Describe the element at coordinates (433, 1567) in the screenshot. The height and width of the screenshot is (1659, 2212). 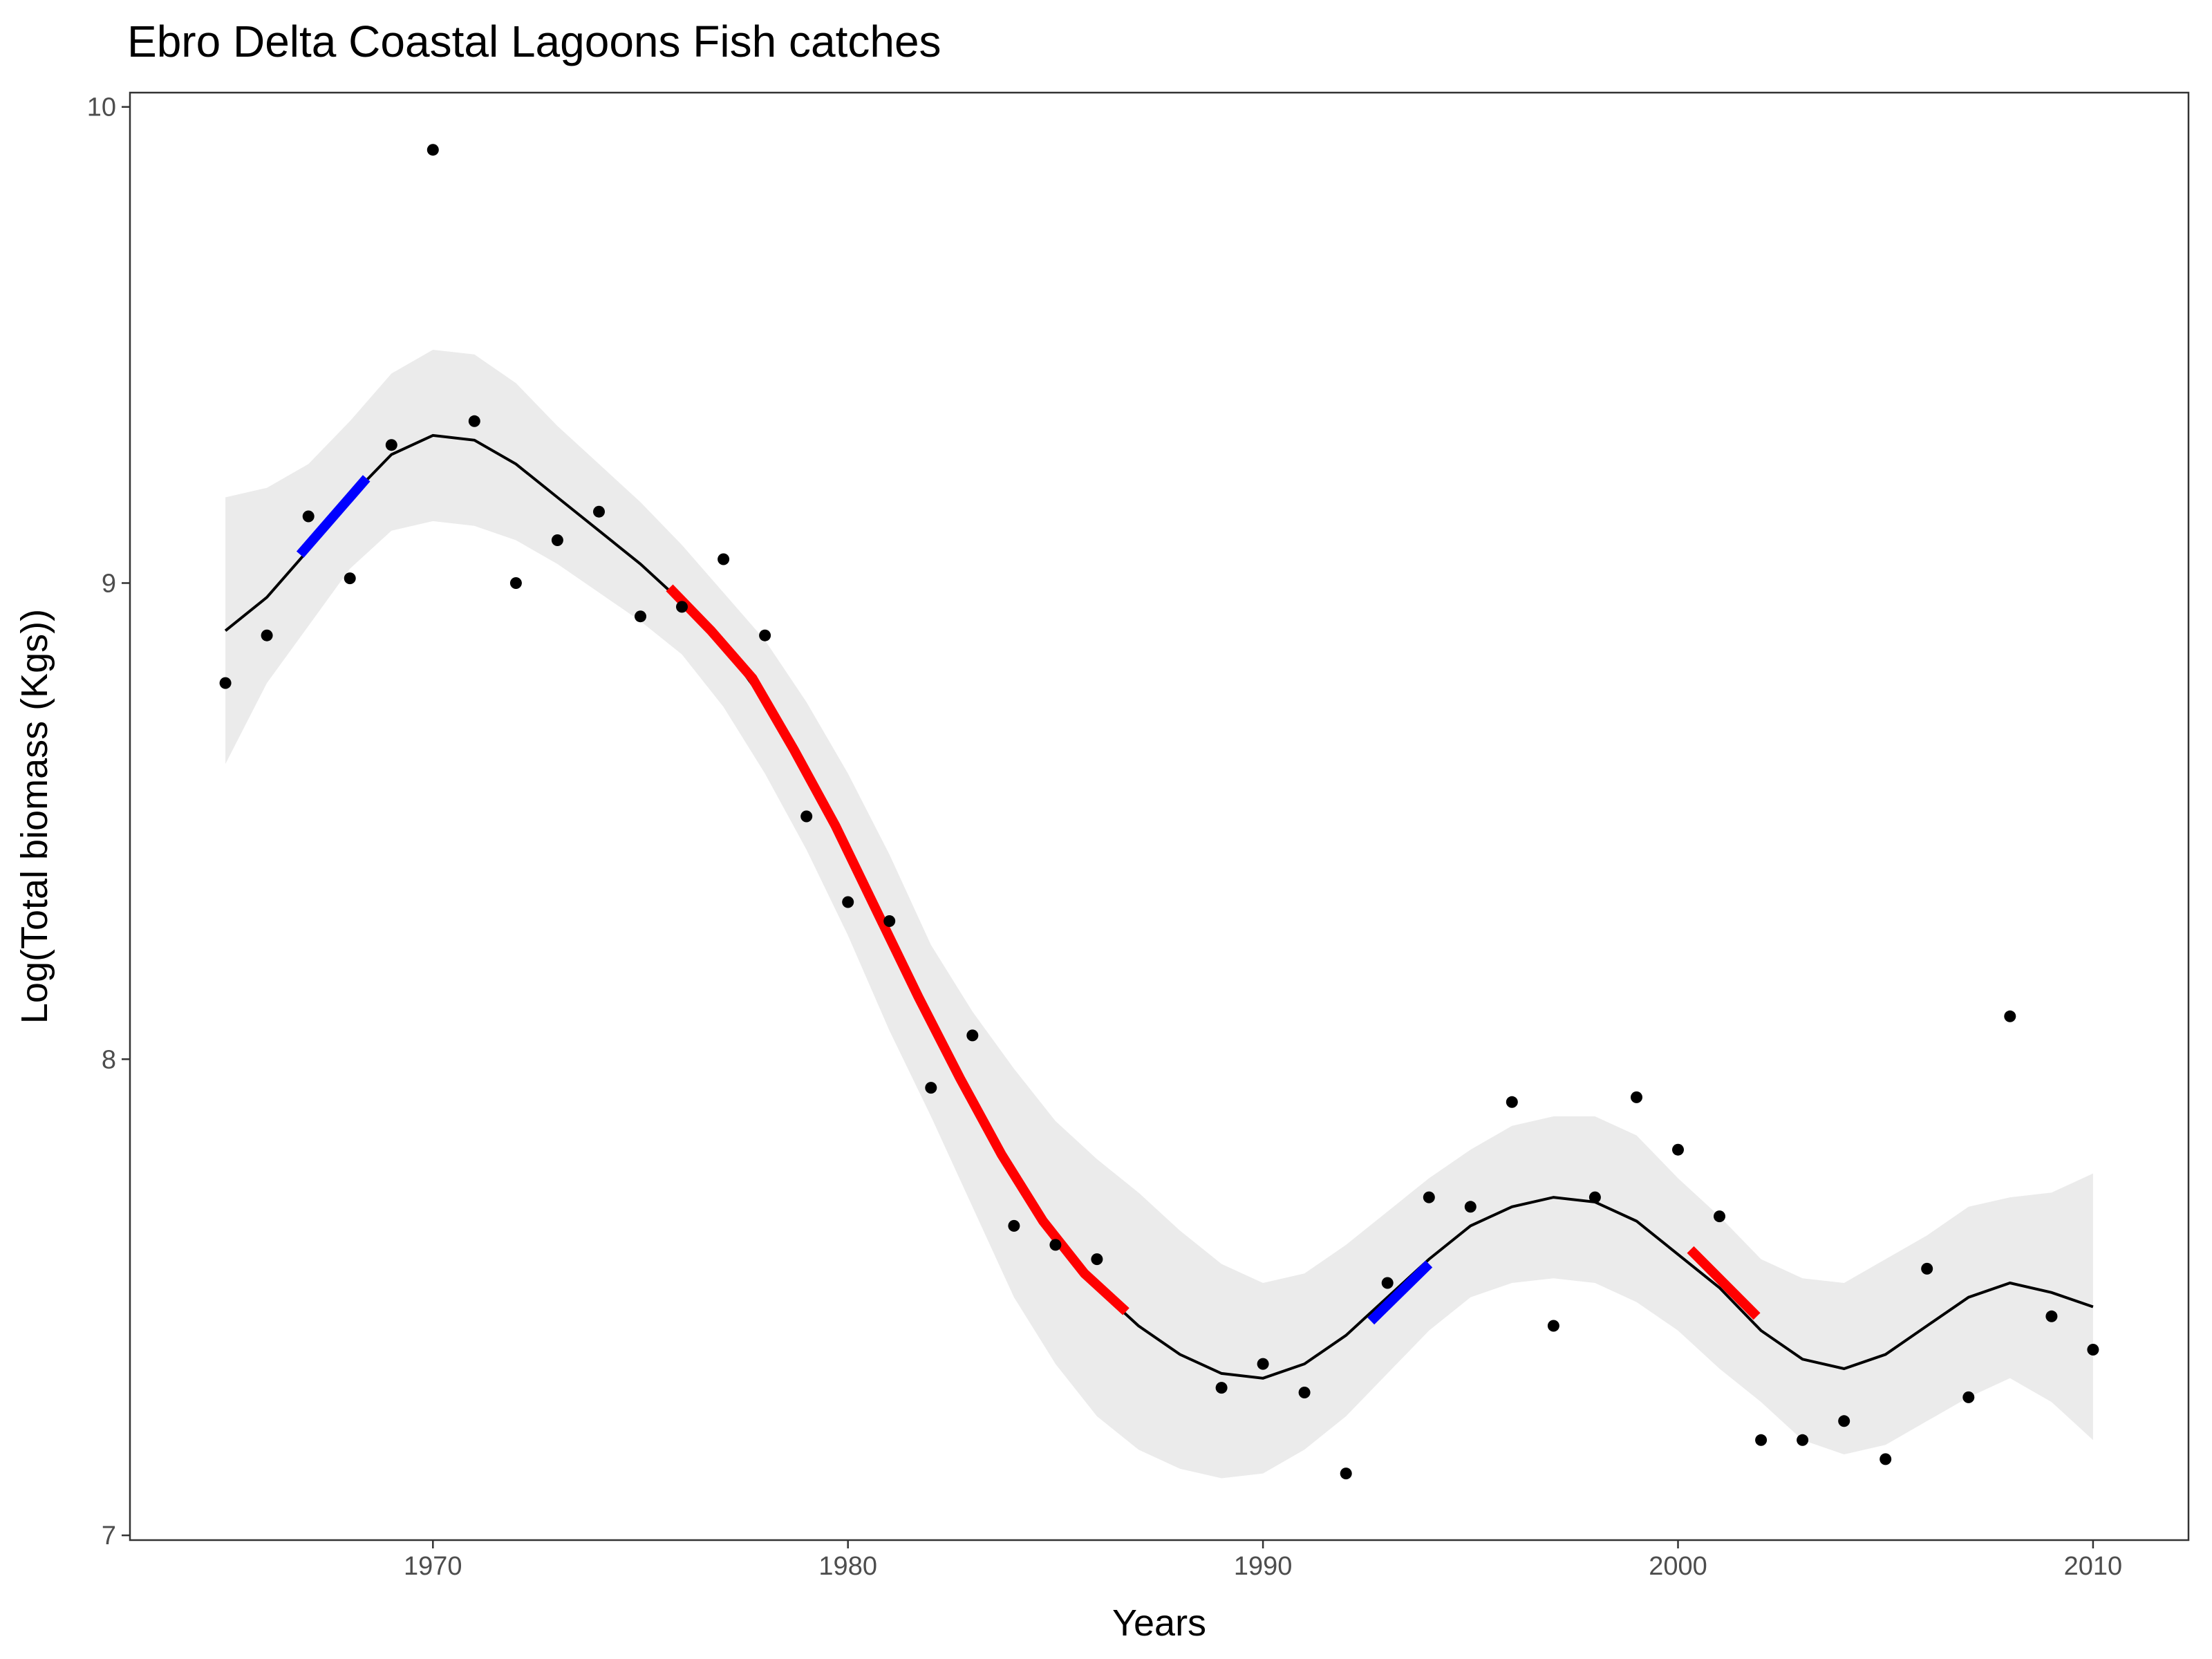
I see `x-tick-label: 1970` at that location.